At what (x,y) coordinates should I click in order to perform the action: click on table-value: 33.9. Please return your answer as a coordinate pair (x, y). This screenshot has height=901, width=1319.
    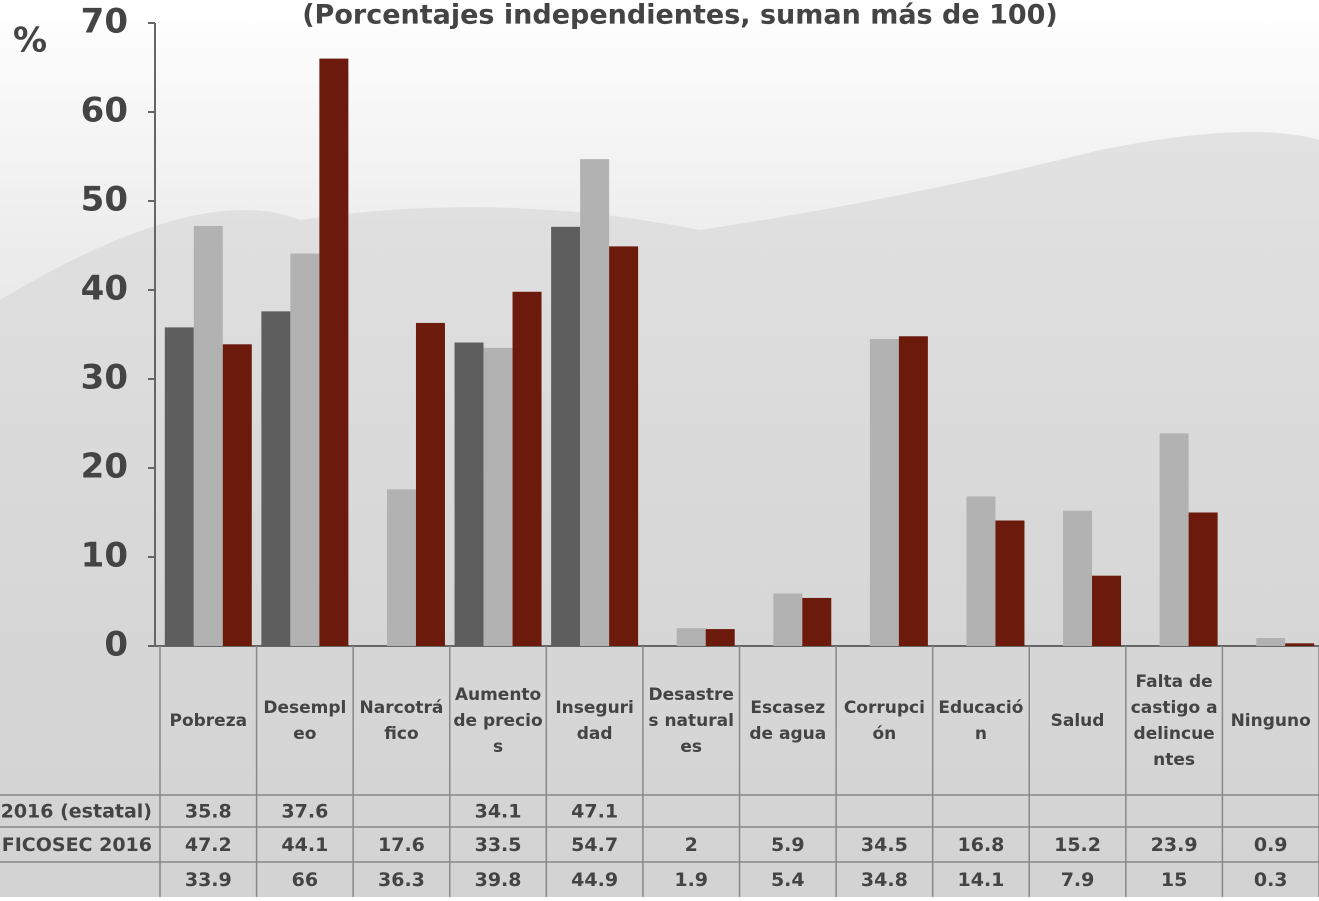
    Looking at the image, I should click on (208, 880).